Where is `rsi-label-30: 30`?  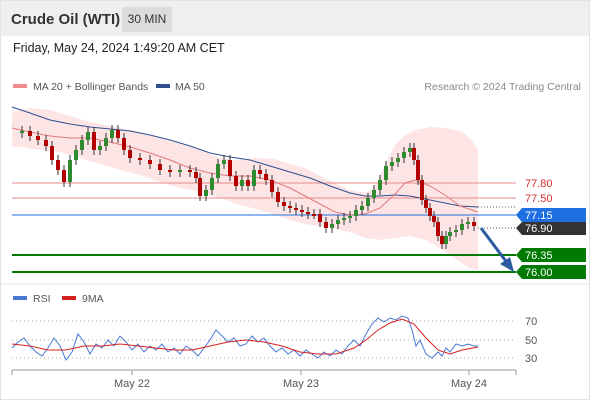 rsi-label-30: 30 is located at coordinates (531, 359).